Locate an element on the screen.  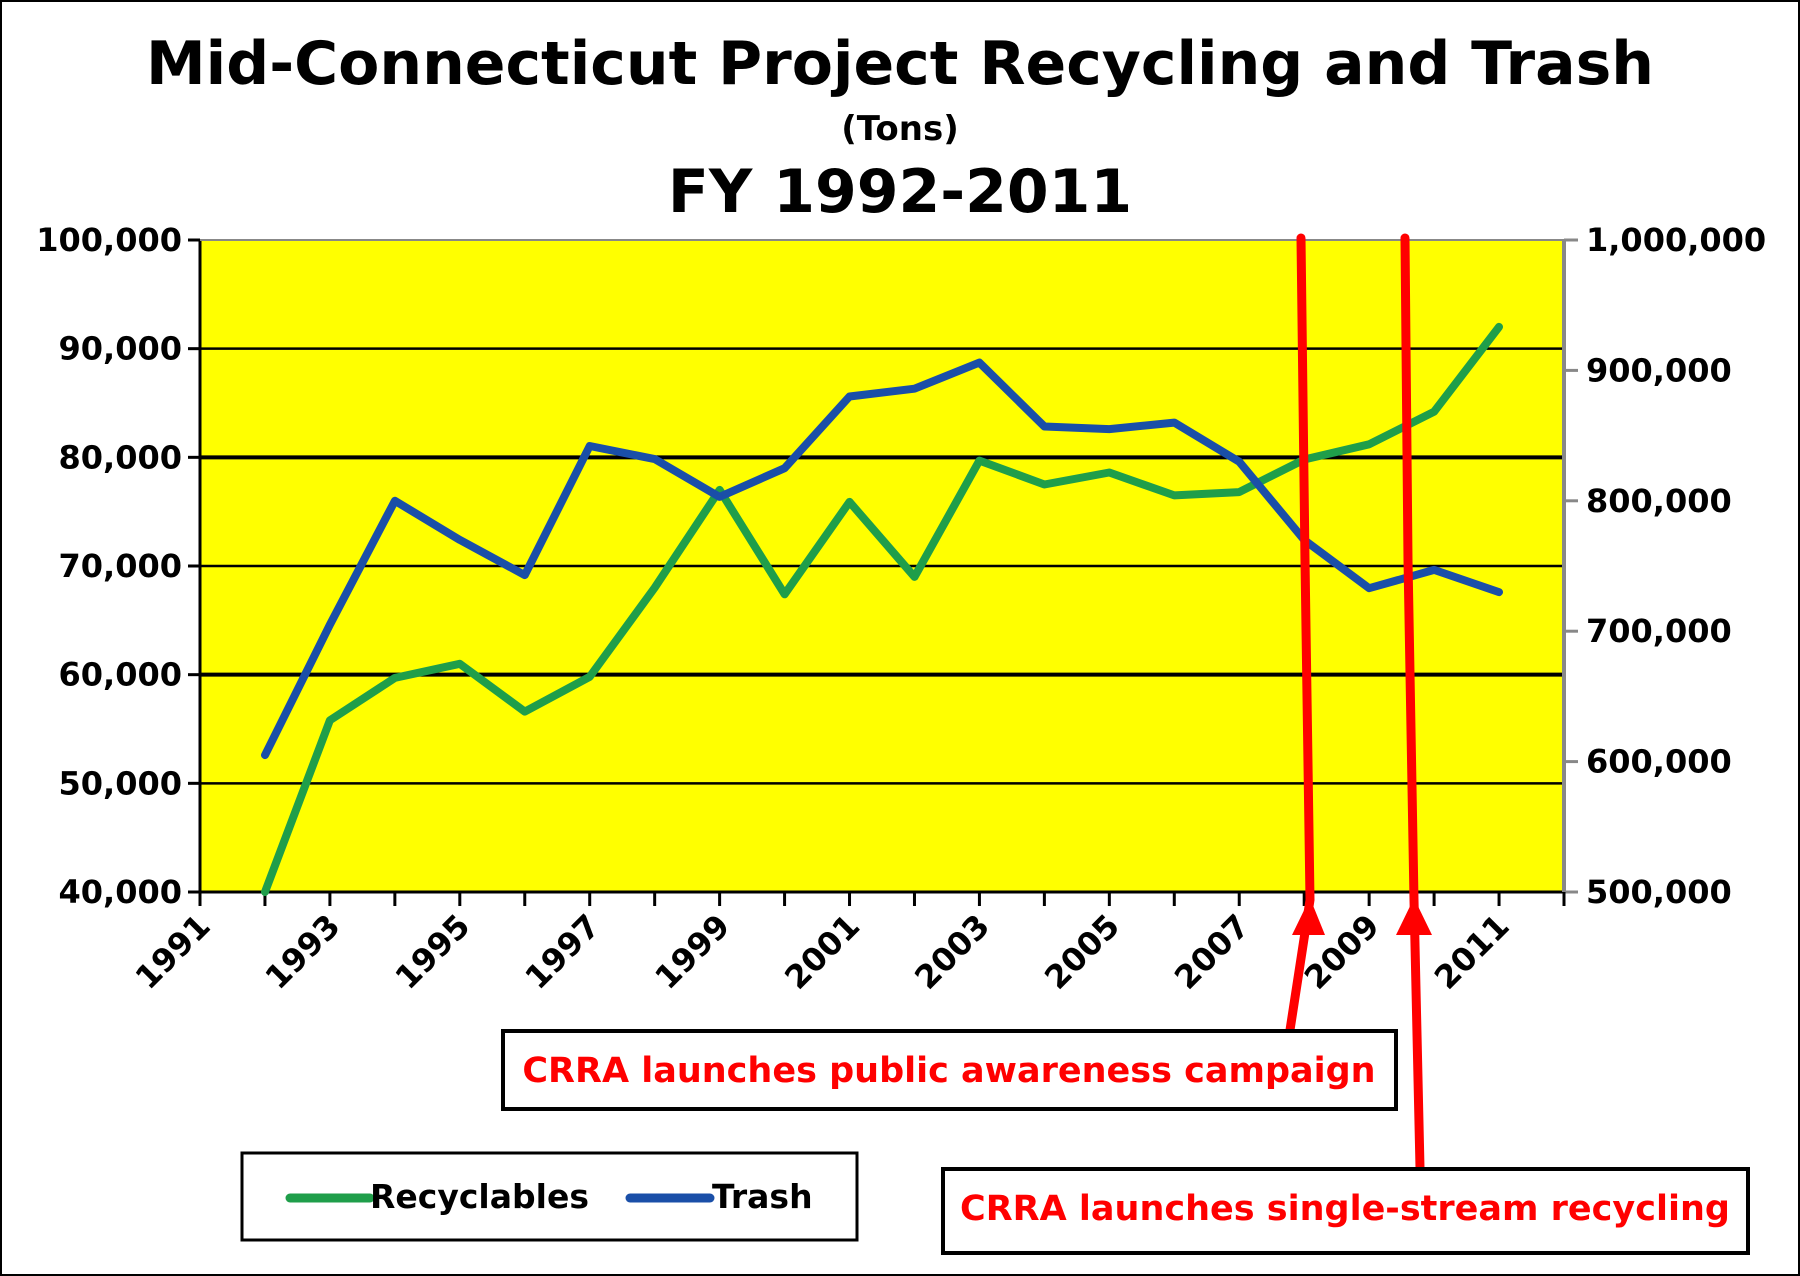
right-tick-label: 900,000 is located at coordinates (1659, 370).